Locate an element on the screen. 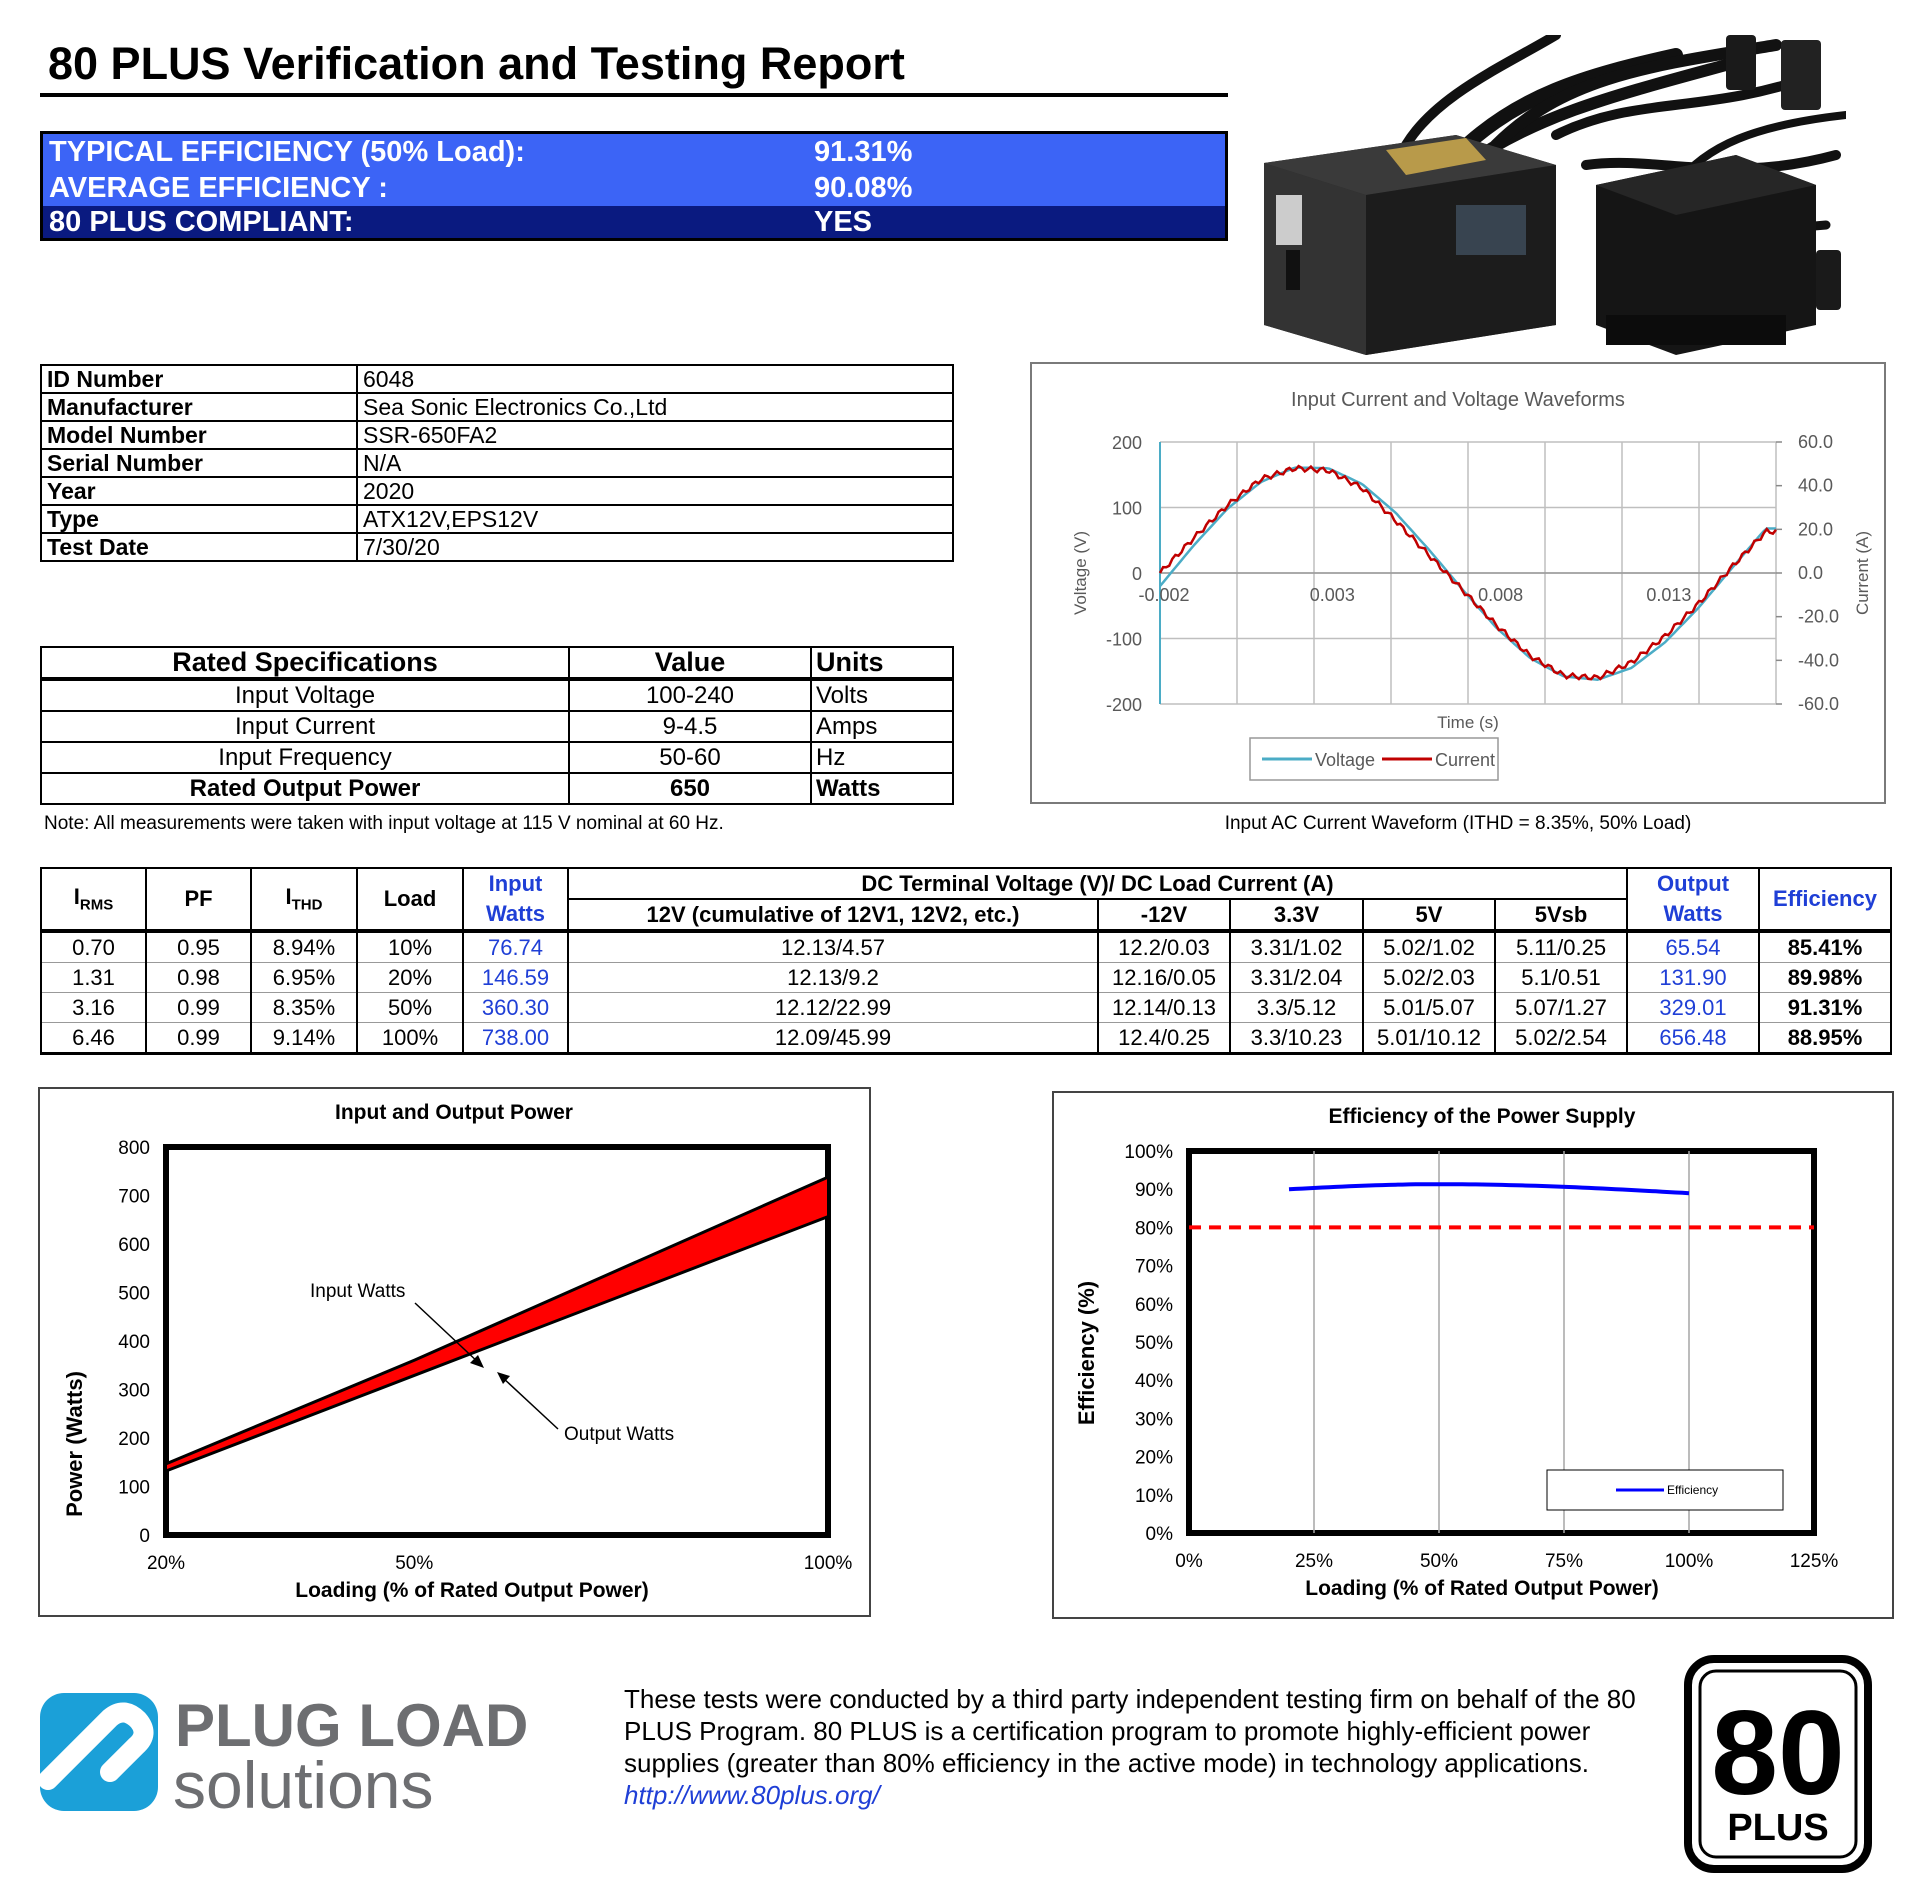 The width and height of the screenshot is (1922, 1881). dc-5vsb-cell: 5.02/2.54 is located at coordinates (1561, 1038).